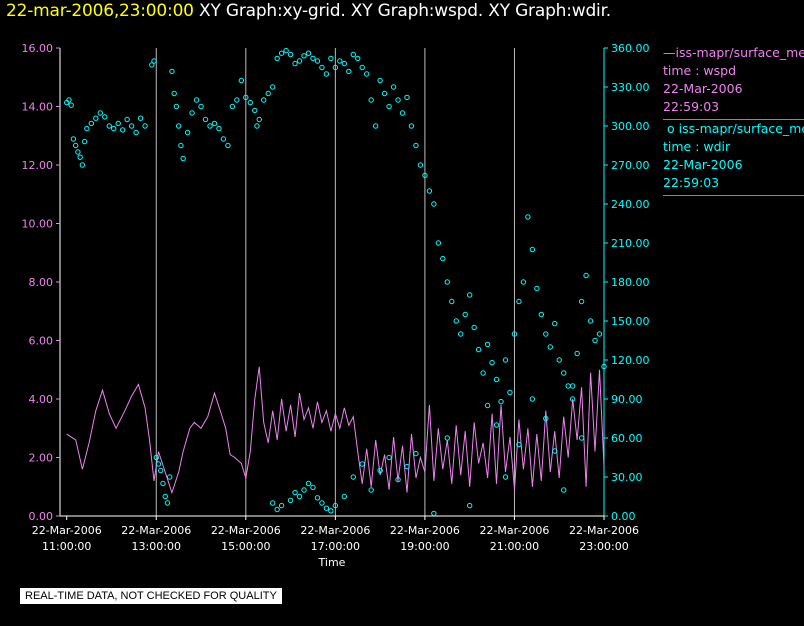 The width and height of the screenshot is (804, 626). I want to click on x-tick-label-time: 21:00:00, so click(514, 546).